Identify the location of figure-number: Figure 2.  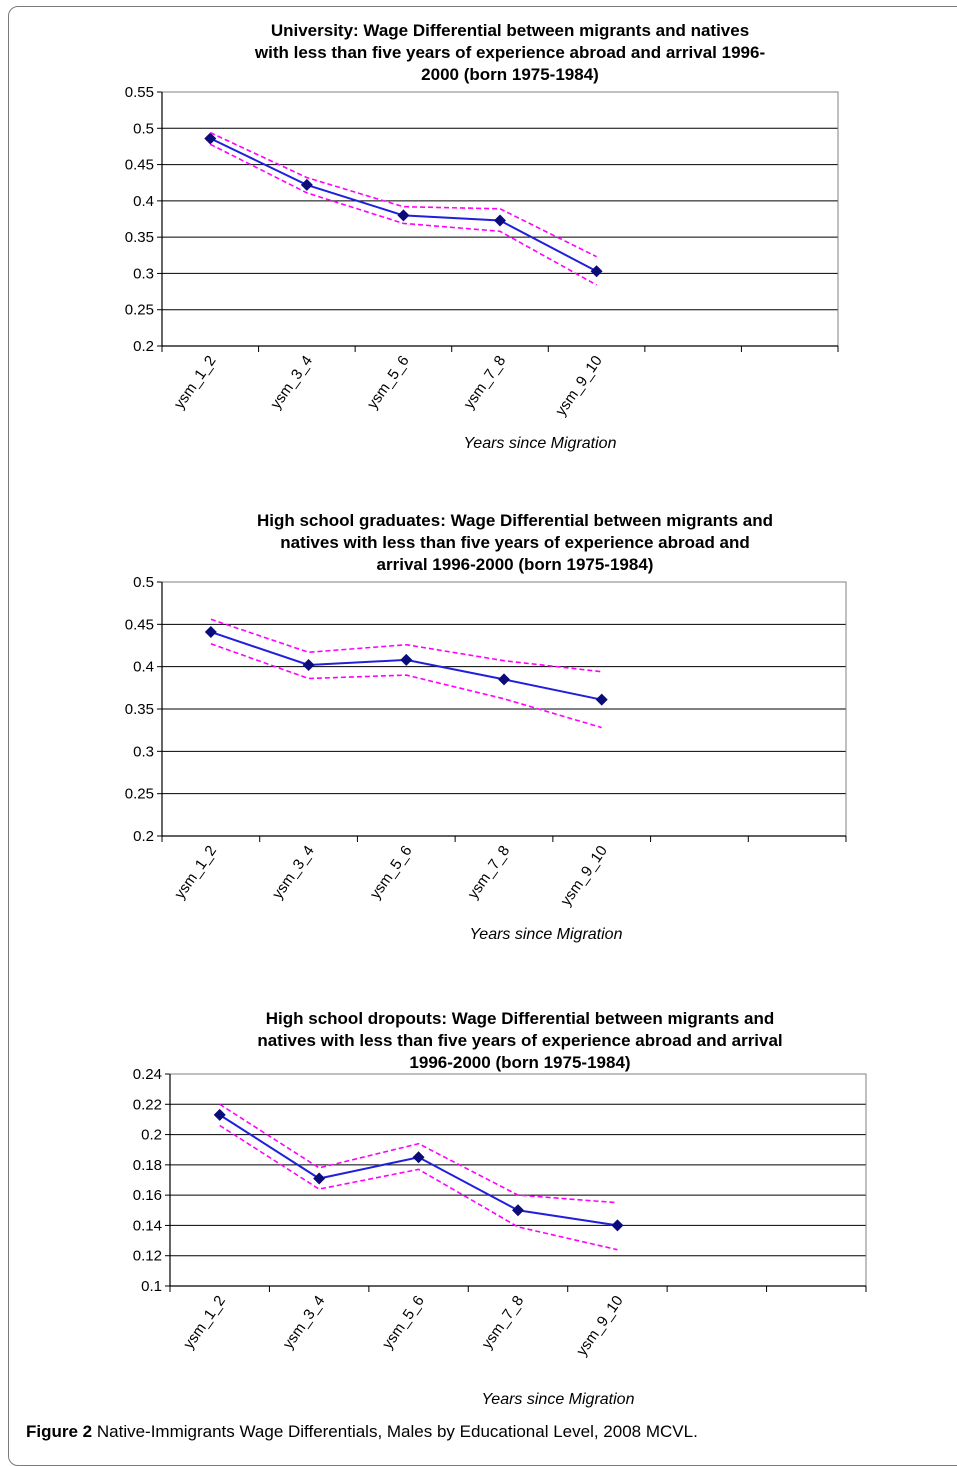
(59, 1431).